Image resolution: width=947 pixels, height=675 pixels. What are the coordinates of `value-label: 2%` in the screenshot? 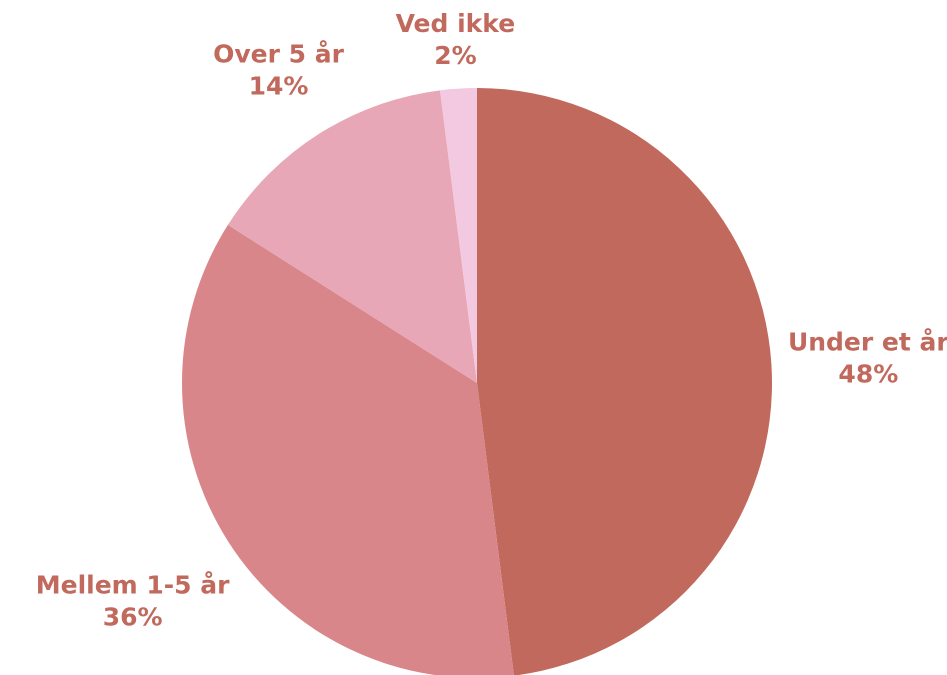 It's located at (455, 55).